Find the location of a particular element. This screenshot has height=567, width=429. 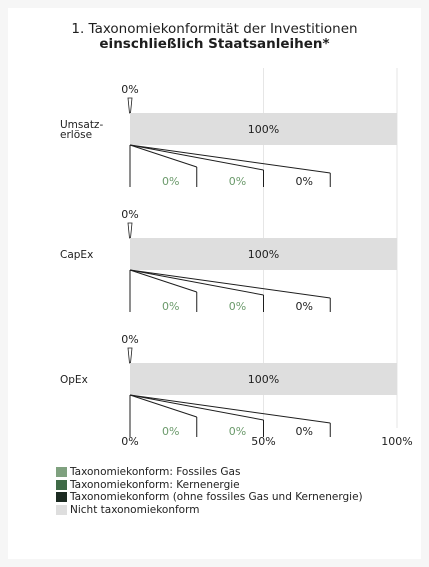

x-tick-label: 0% is located at coordinates (129, 441).